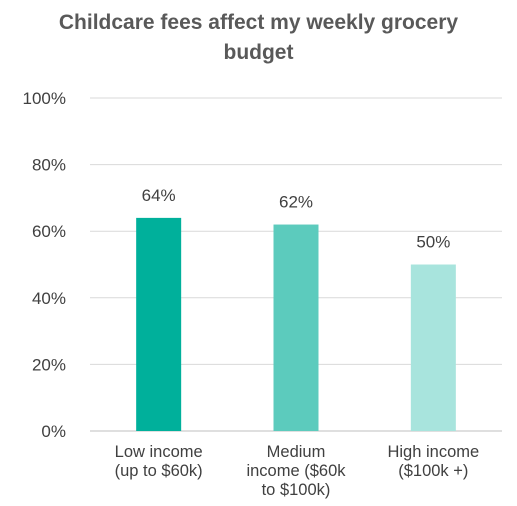 This screenshot has height=506, width=517. What do you see at coordinates (49, 364) in the screenshot?
I see `y-tick-label: 20%` at bounding box center [49, 364].